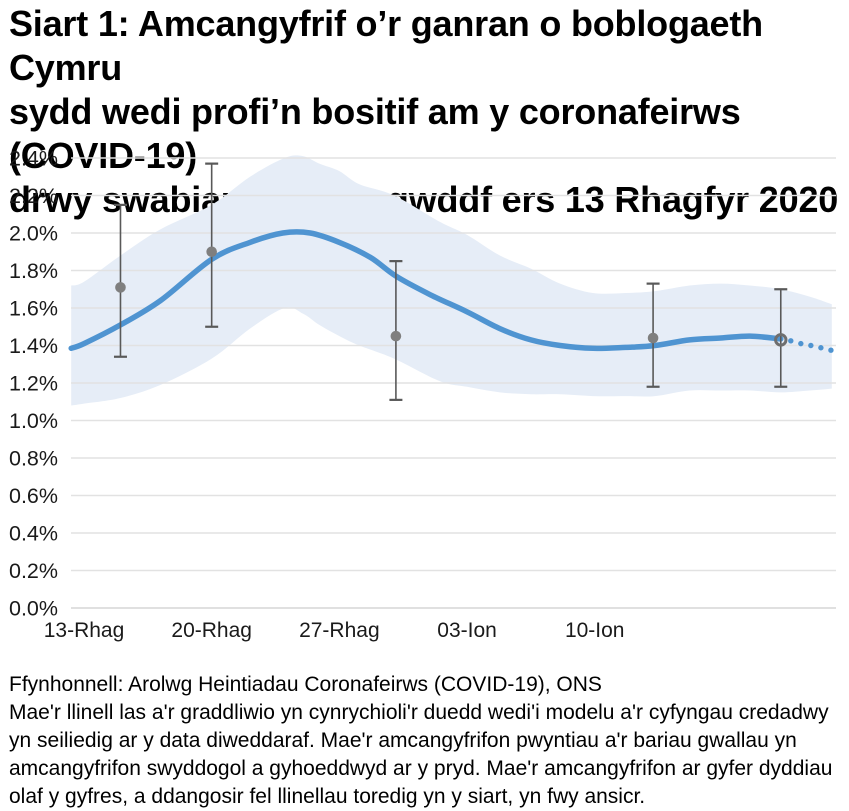  I want to click on y-tick-label: 1.4%, so click(33, 346).